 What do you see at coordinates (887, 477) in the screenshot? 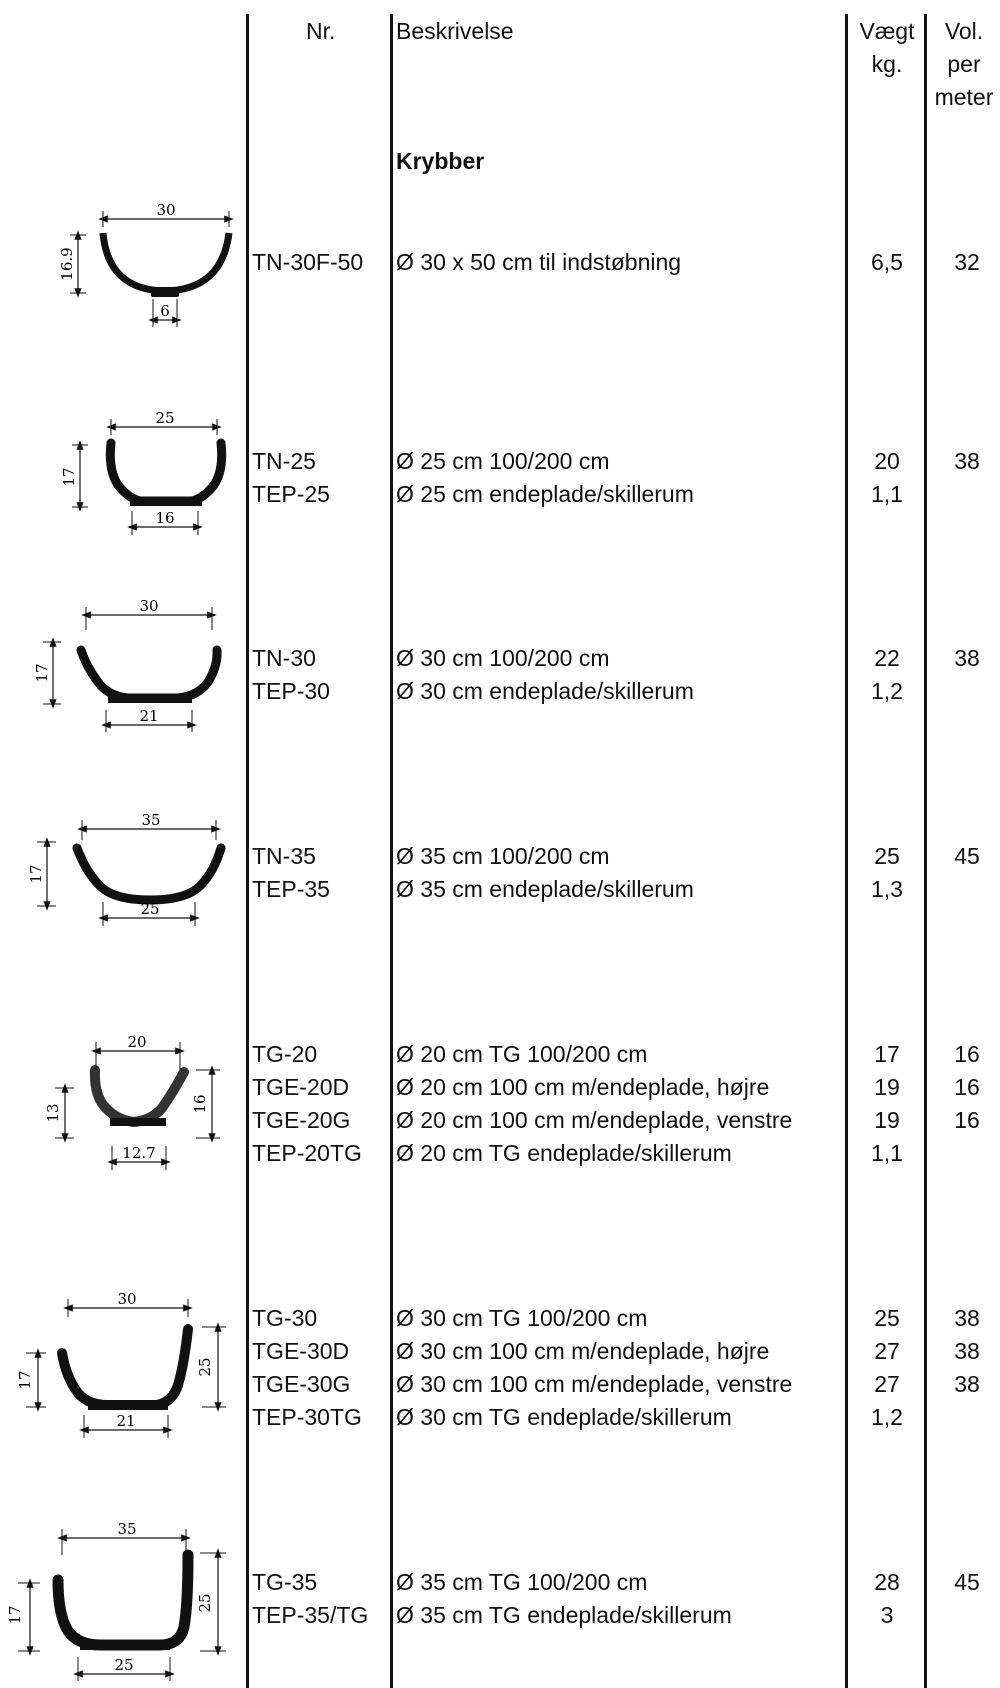
I see `product-weight: 20 1,1` at bounding box center [887, 477].